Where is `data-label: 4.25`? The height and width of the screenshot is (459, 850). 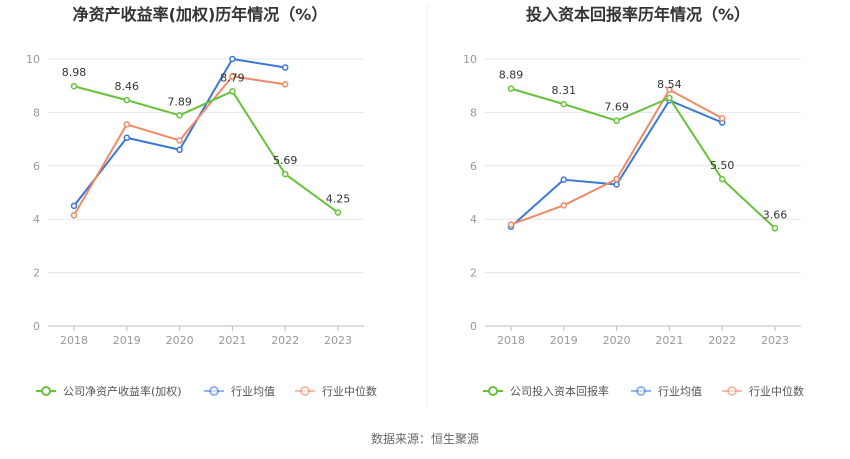 data-label: 4.25 is located at coordinates (338, 199).